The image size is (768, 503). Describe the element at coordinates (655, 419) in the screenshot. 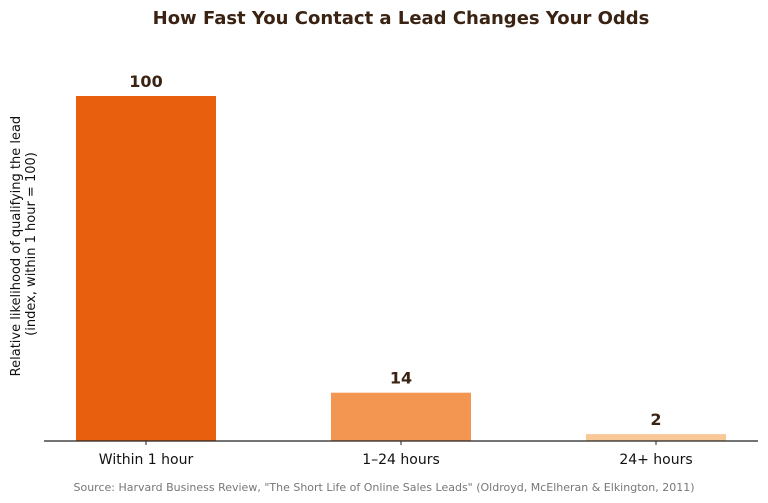

I see `data-label-2: 2` at that location.